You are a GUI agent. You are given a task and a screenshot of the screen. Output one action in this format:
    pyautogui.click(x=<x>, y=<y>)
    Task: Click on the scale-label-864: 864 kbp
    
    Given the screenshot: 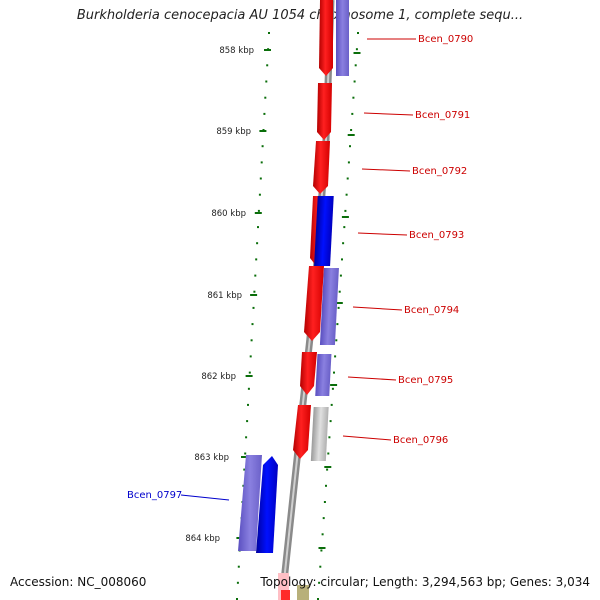 What is the action you would take?
    pyautogui.click(x=202, y=539)
    